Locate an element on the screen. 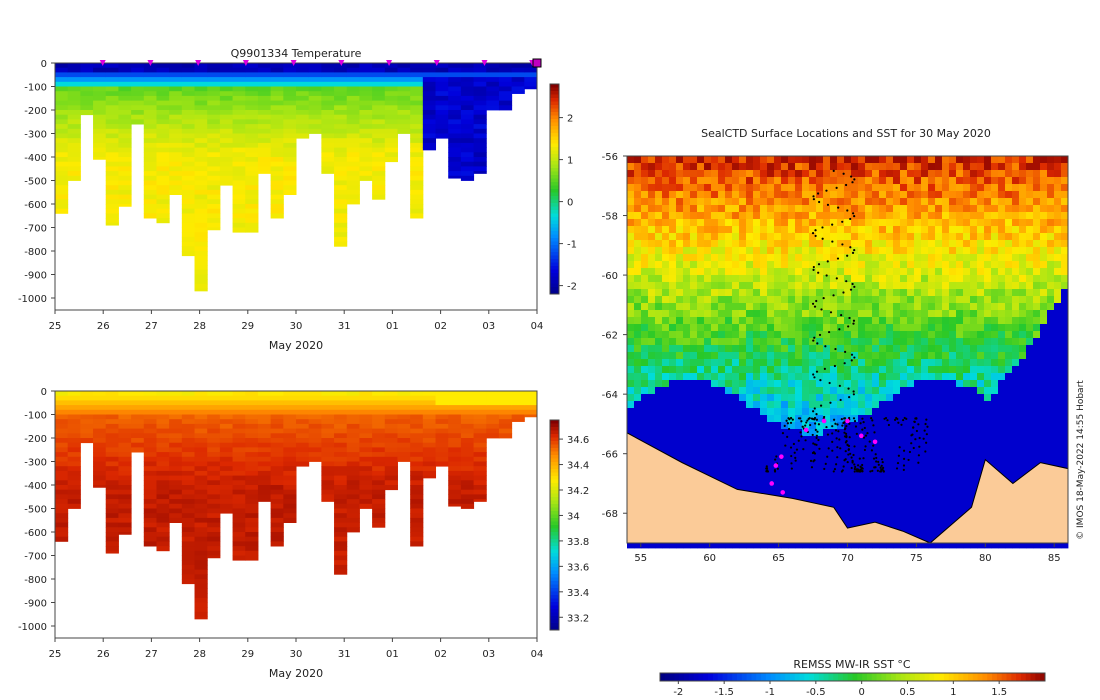  colorbar-swatch is located at coordinates (554, 261).